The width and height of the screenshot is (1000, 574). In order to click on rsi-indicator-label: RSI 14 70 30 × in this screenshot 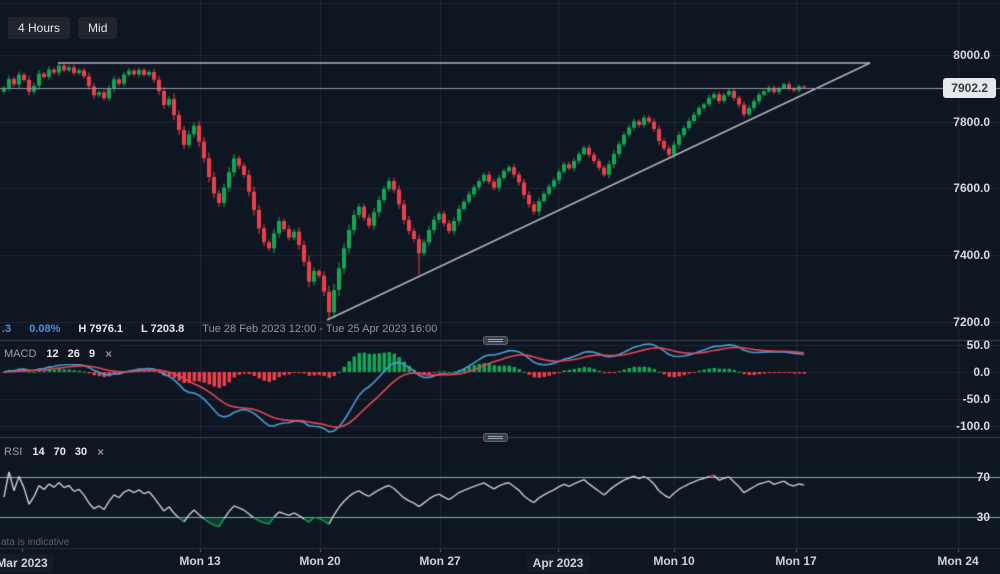, I will do `click(57, 452)`.